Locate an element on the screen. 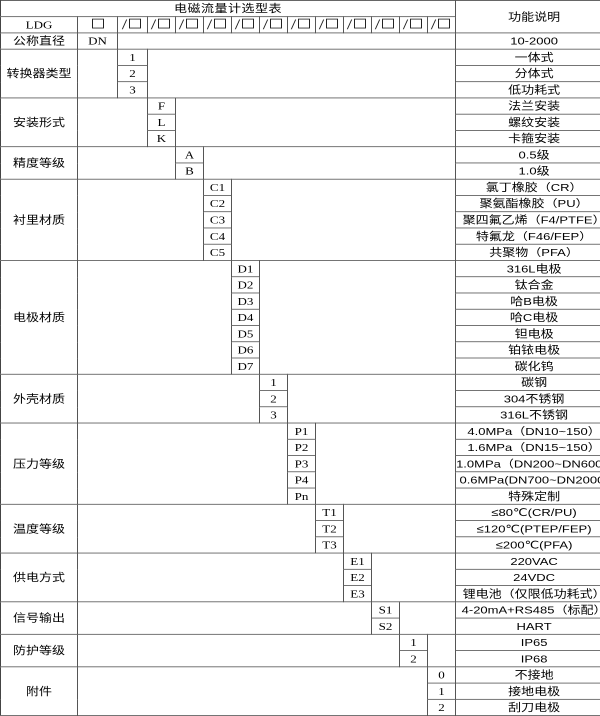 The image size is (600, 716). code-cell: T1 is located at coordinates (329, 512).